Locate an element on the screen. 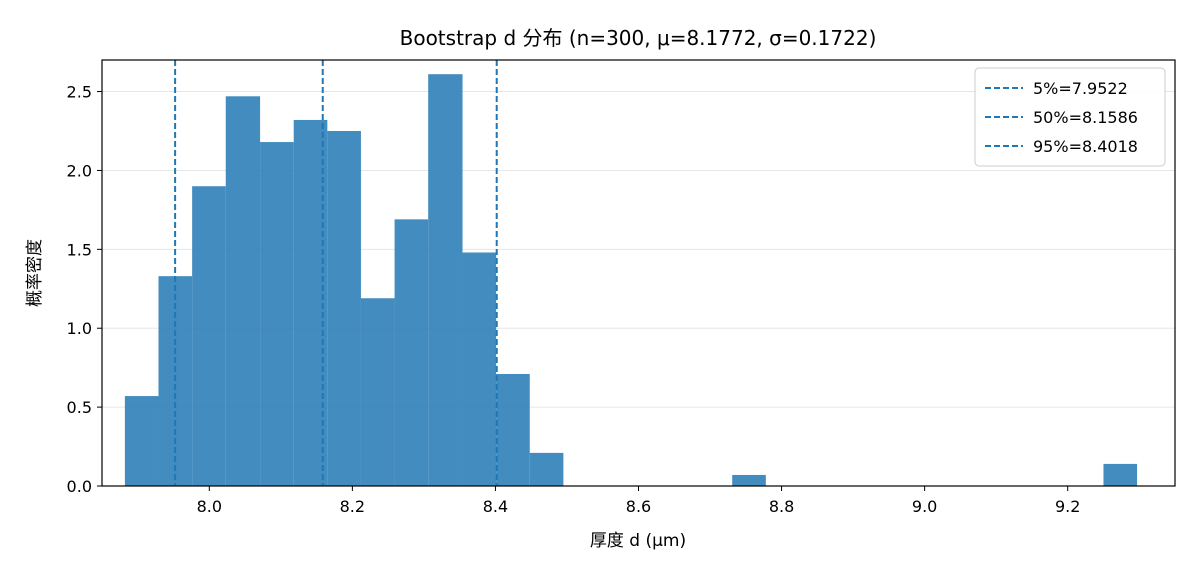 The height and width of the screenshot is (576, 1200). legend-label: 95%=8.4018 is located at coordinates (1085, 146).